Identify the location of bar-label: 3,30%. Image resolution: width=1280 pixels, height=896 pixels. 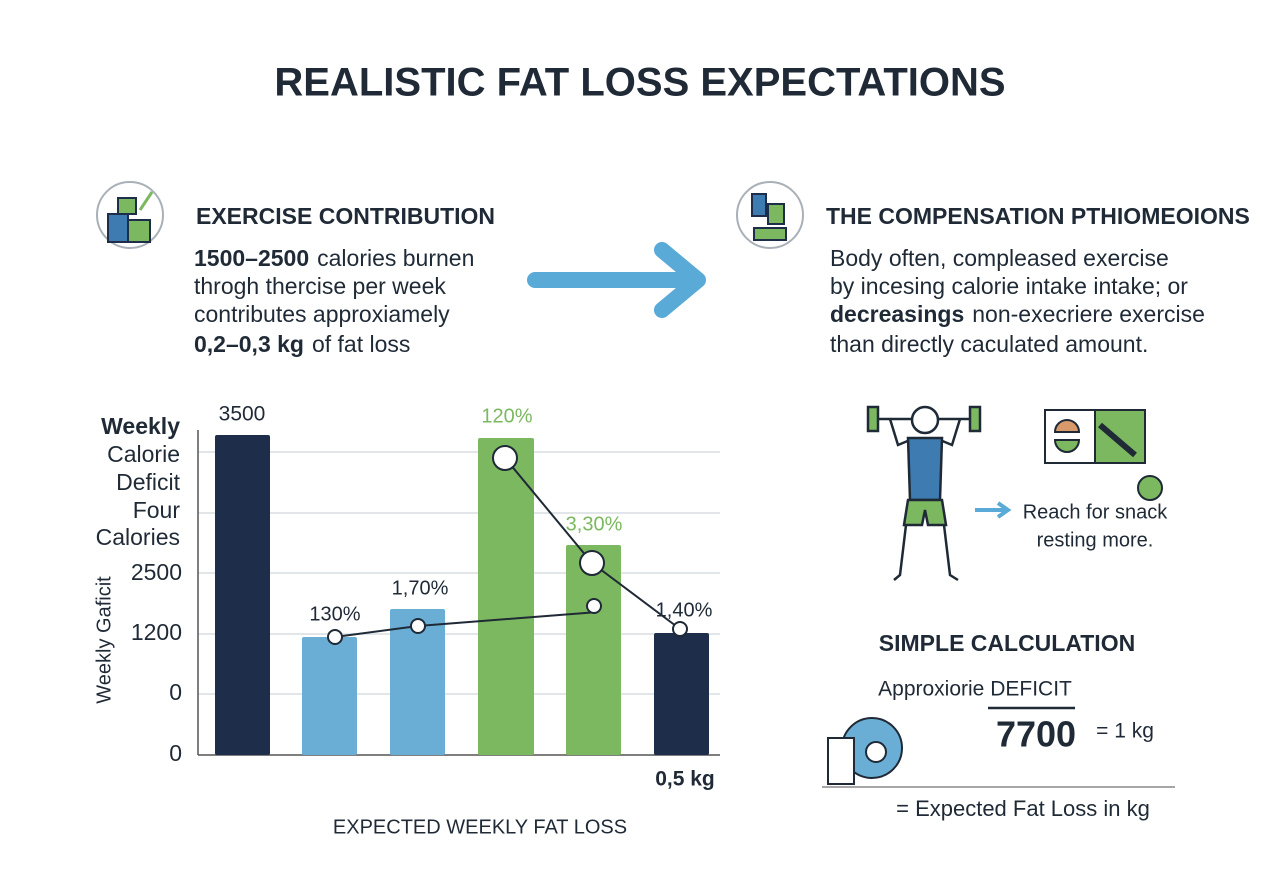
(594, 524).